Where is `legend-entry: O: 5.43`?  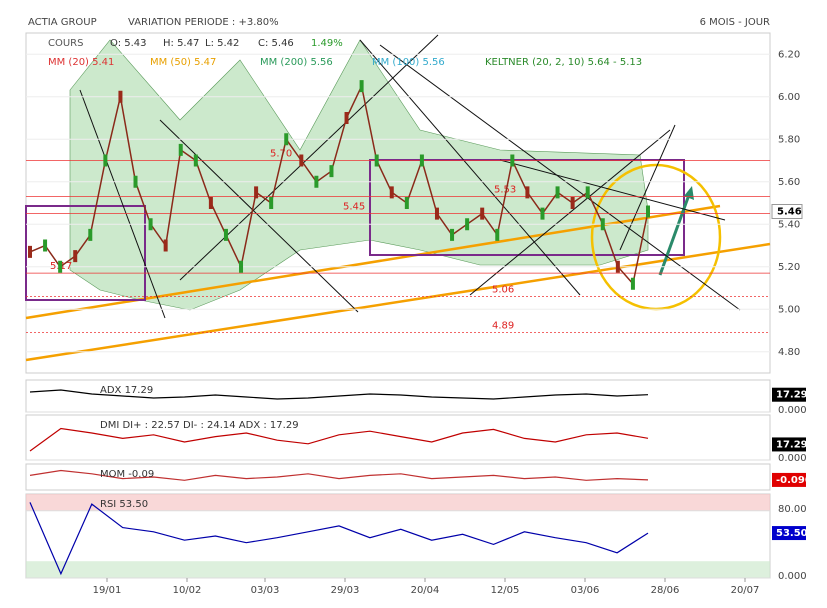
legend-entry: O: 5.43 is located at coordinates (128, 43).